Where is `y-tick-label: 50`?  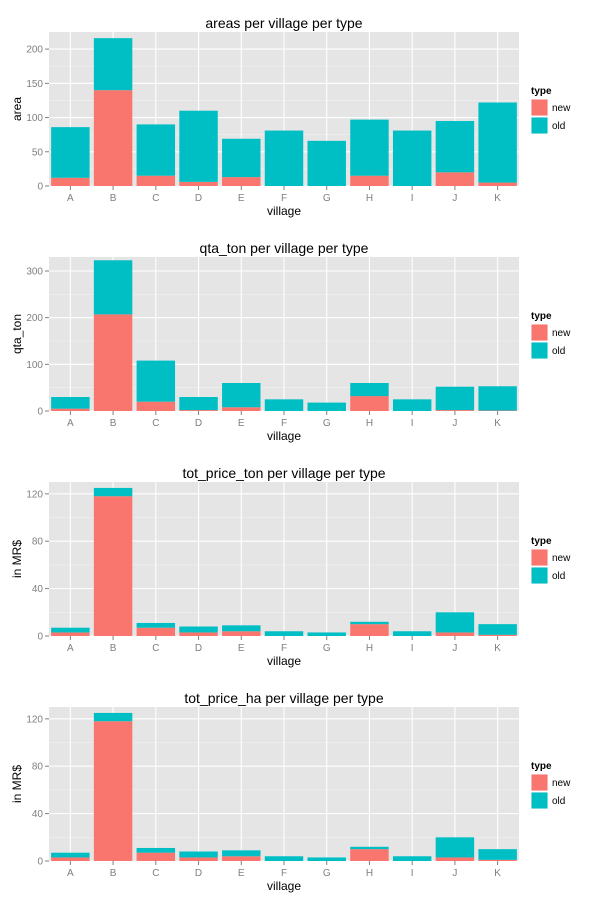
y-tick-label: 50 is located at coordinates (38, 152).